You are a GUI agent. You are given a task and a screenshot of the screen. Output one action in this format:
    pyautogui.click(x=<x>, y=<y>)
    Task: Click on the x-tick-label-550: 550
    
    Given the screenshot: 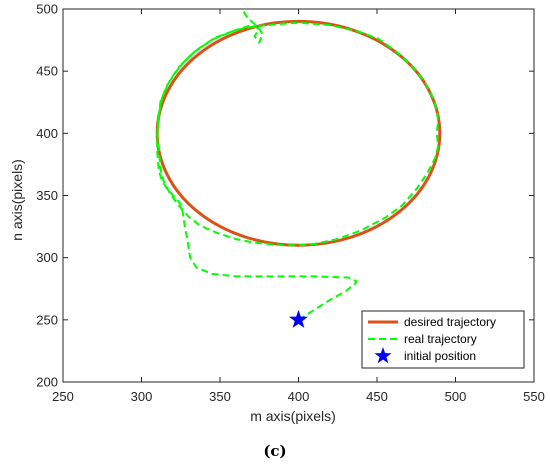 What is the action you would take?
    pyautogui.click(x=534, y=396)
    